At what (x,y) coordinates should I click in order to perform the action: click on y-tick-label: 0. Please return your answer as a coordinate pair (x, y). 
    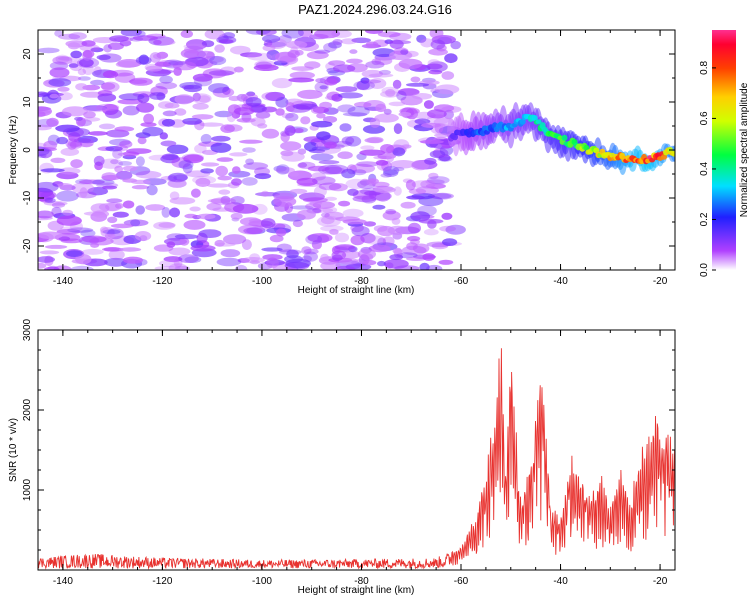
    Looking at the image, I should click on (27, 150).